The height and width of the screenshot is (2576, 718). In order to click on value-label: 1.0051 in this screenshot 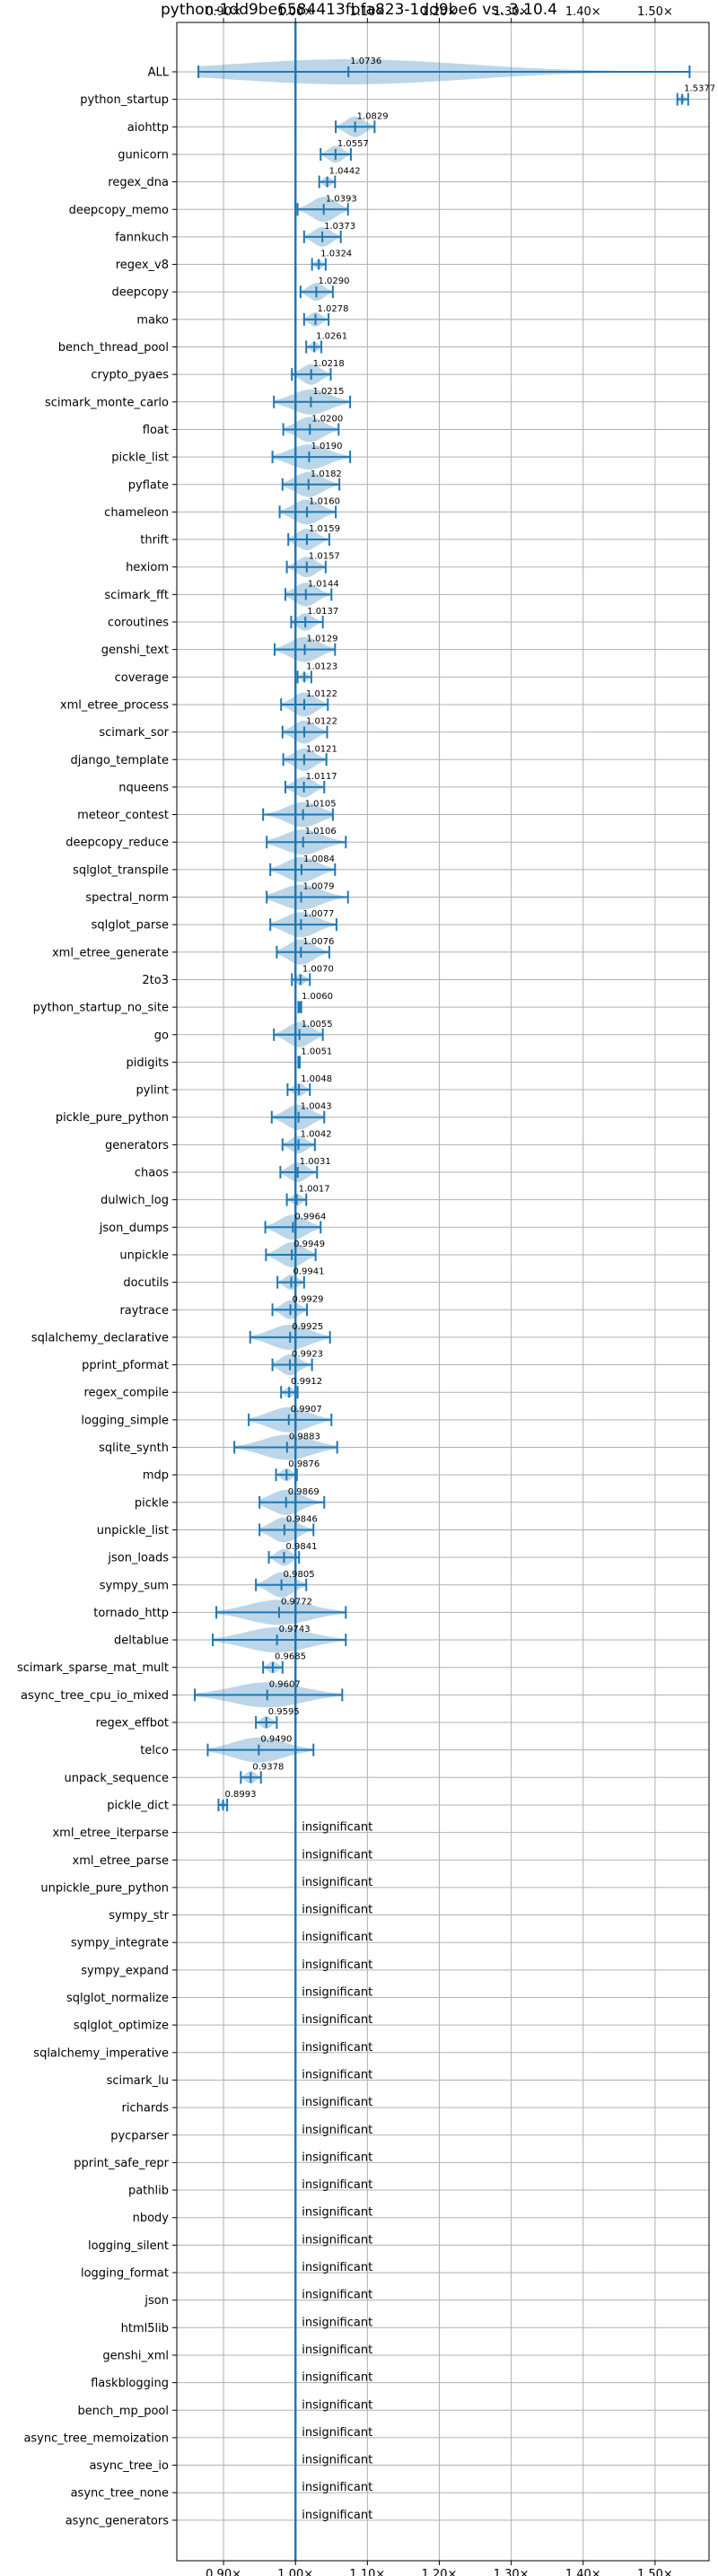, I will do `click(316, 1051)`.